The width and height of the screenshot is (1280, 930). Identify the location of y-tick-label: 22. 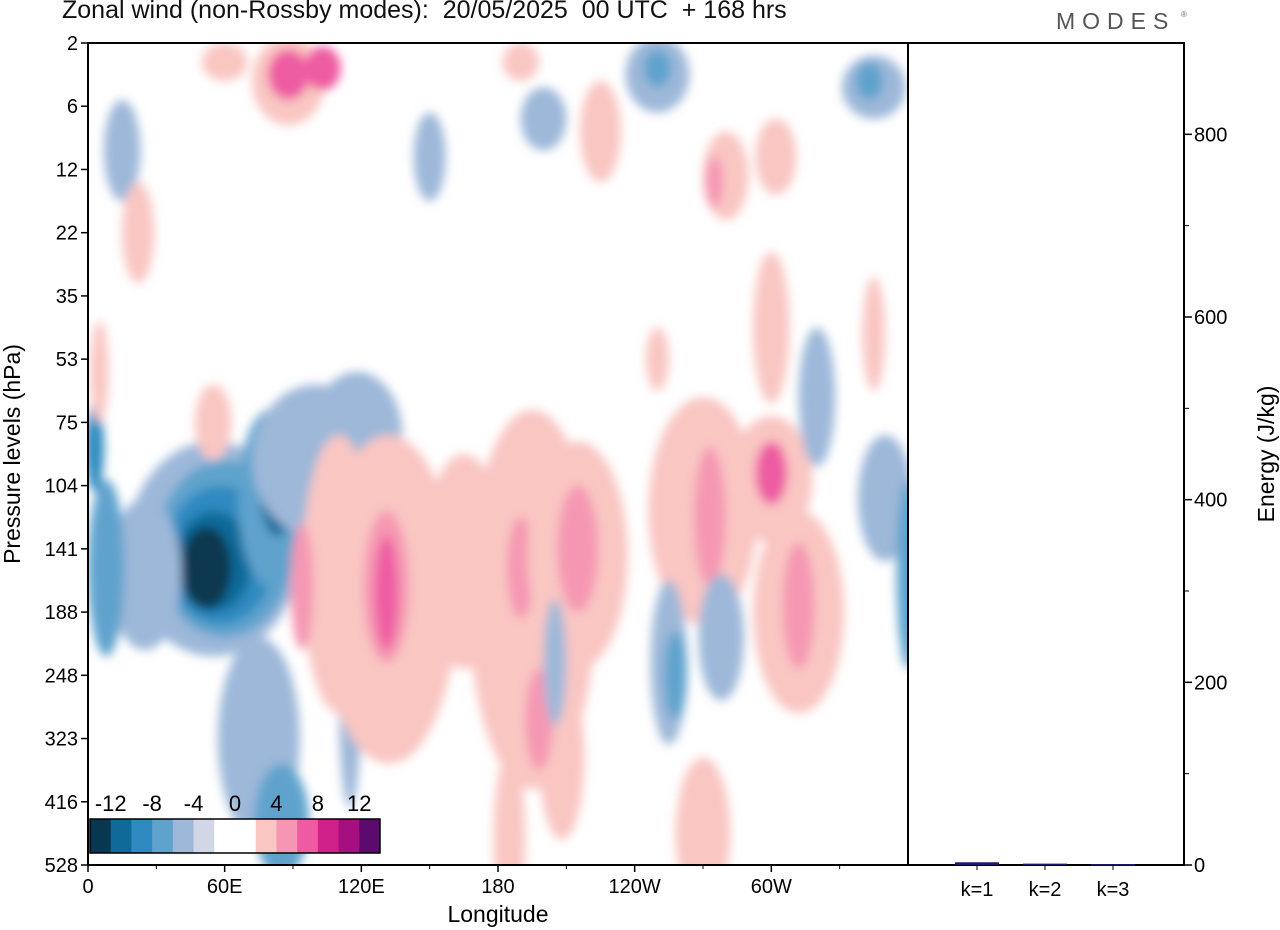
(67, 234).